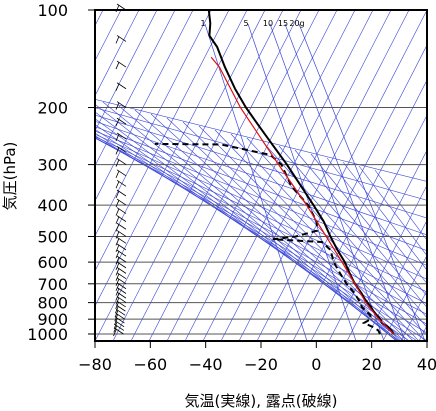 Image resolution: width=436 pixels, height=411 pixels. I want to click on x-tick-label: −40, so click(206, 364).